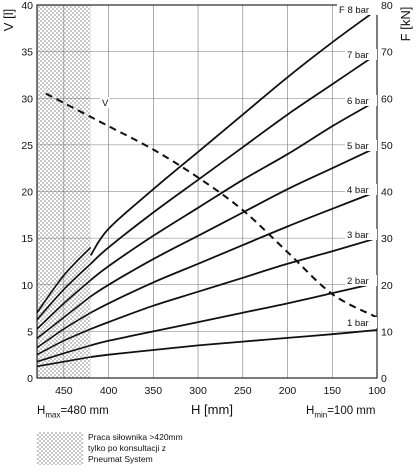 This screenshot has width=419, height=473. What do you see at coordinates (387, 99) in the screenshot?
I see `y-right-tick-label: 60` at bounding box center [387, 99].